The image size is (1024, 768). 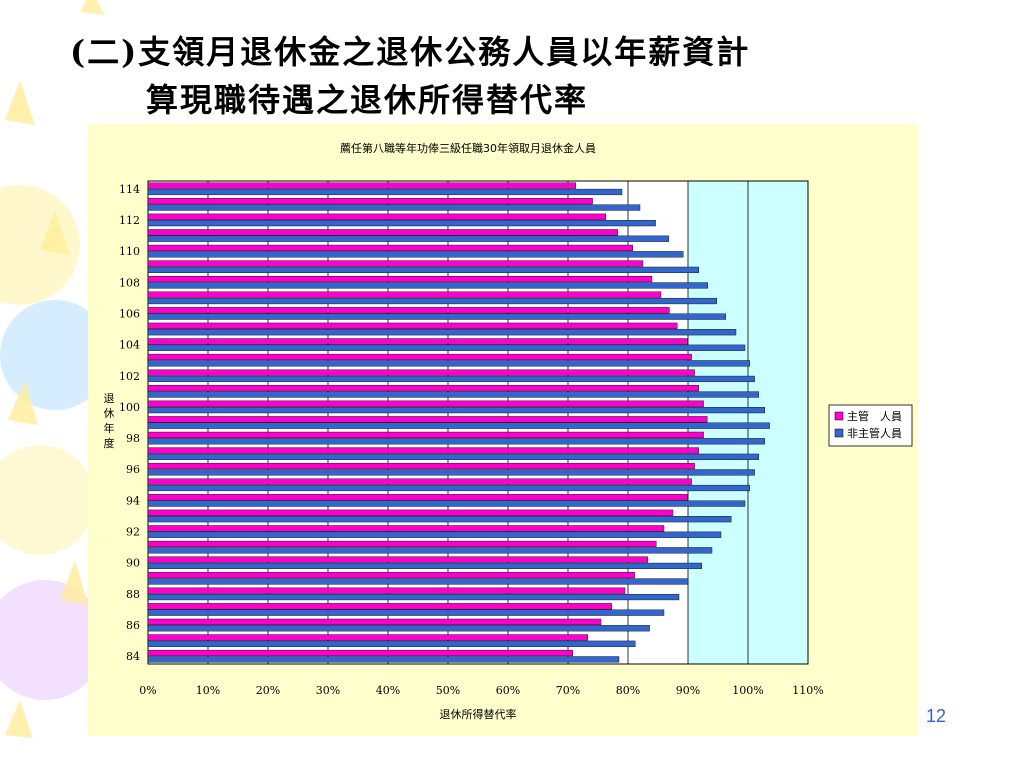 What do you see at coordinates (129, 376) in the screenshot?
I see `y-tick-label-102: 102` at bounding box center [129, 376].